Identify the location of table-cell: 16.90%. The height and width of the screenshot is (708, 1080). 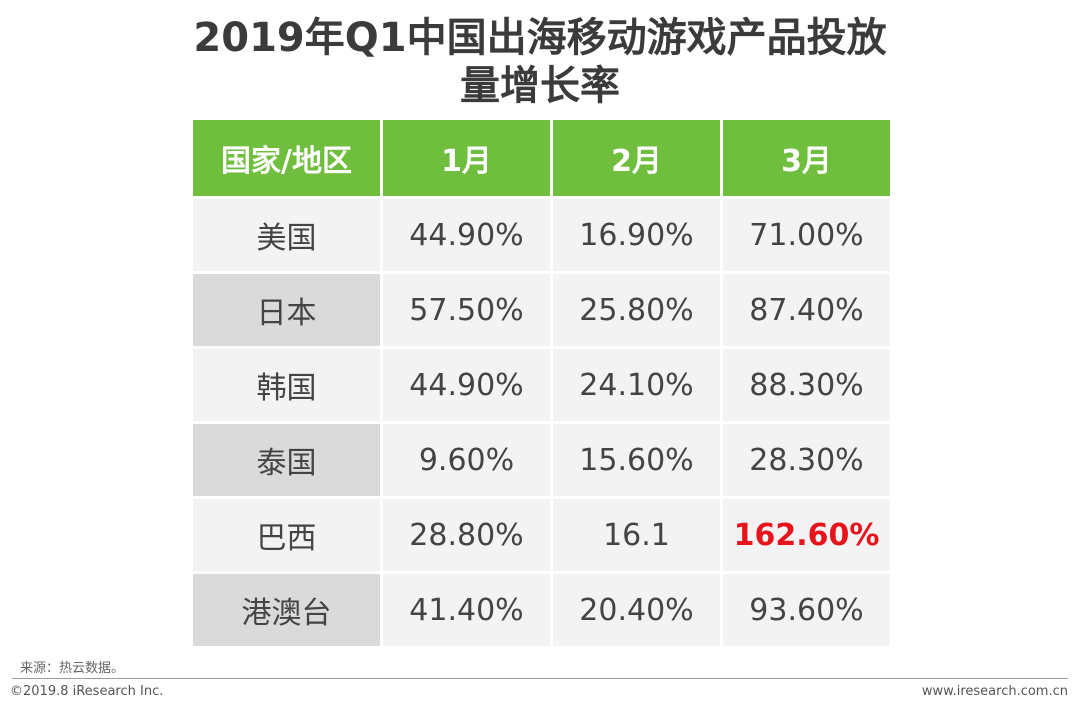
(636, 235).